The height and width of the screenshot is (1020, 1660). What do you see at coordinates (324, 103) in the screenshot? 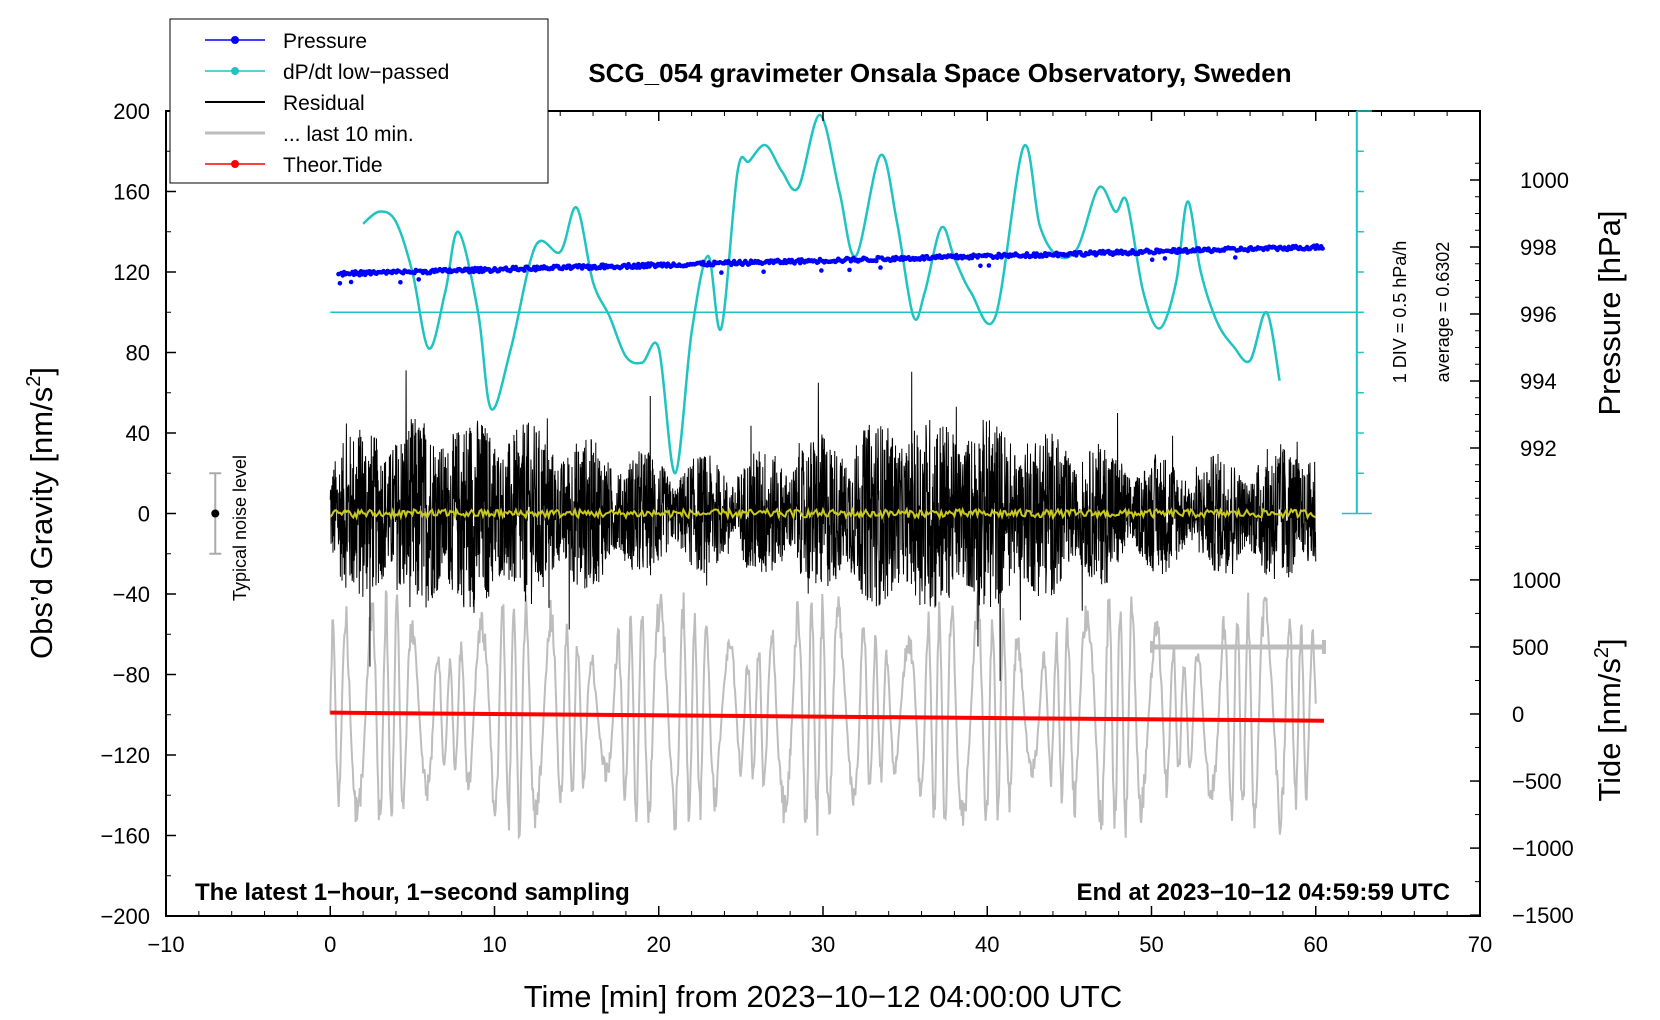
I see `legend-label-residual: Residual` at bounding box center [324, 103].